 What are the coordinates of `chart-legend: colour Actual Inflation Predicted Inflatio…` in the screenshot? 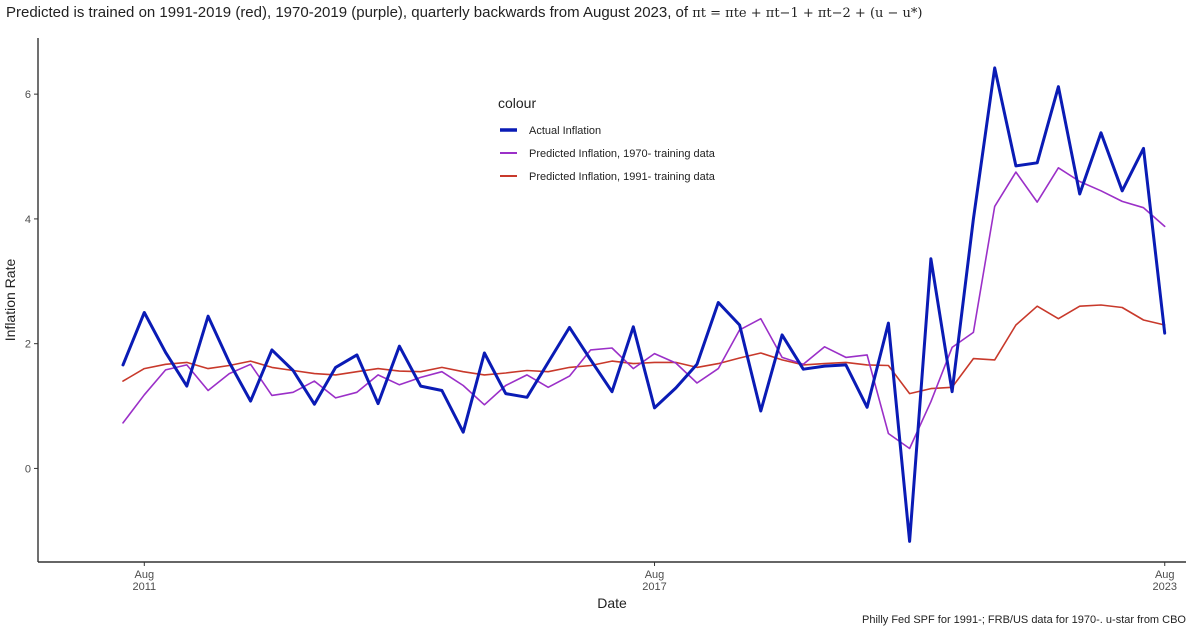 It's located at (607, 139).